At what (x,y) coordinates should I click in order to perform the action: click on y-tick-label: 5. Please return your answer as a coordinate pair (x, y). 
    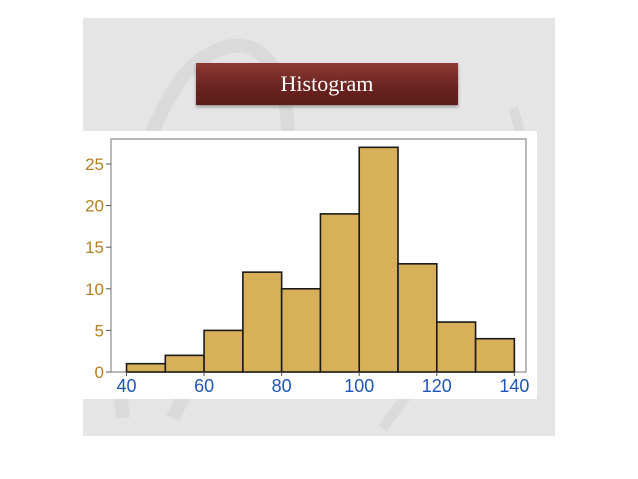
    Looking at the image, I should click on (99, 330).